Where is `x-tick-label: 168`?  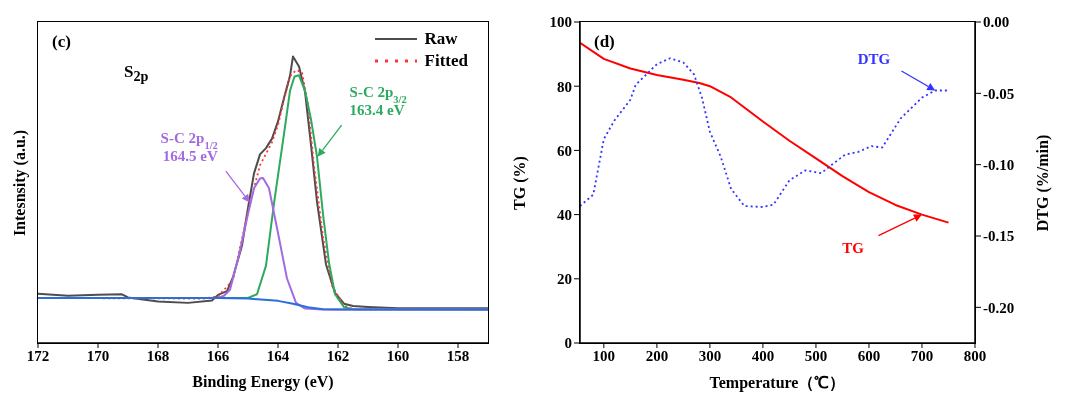
x-tick-label: 168 is located at coordinates (158, 355).